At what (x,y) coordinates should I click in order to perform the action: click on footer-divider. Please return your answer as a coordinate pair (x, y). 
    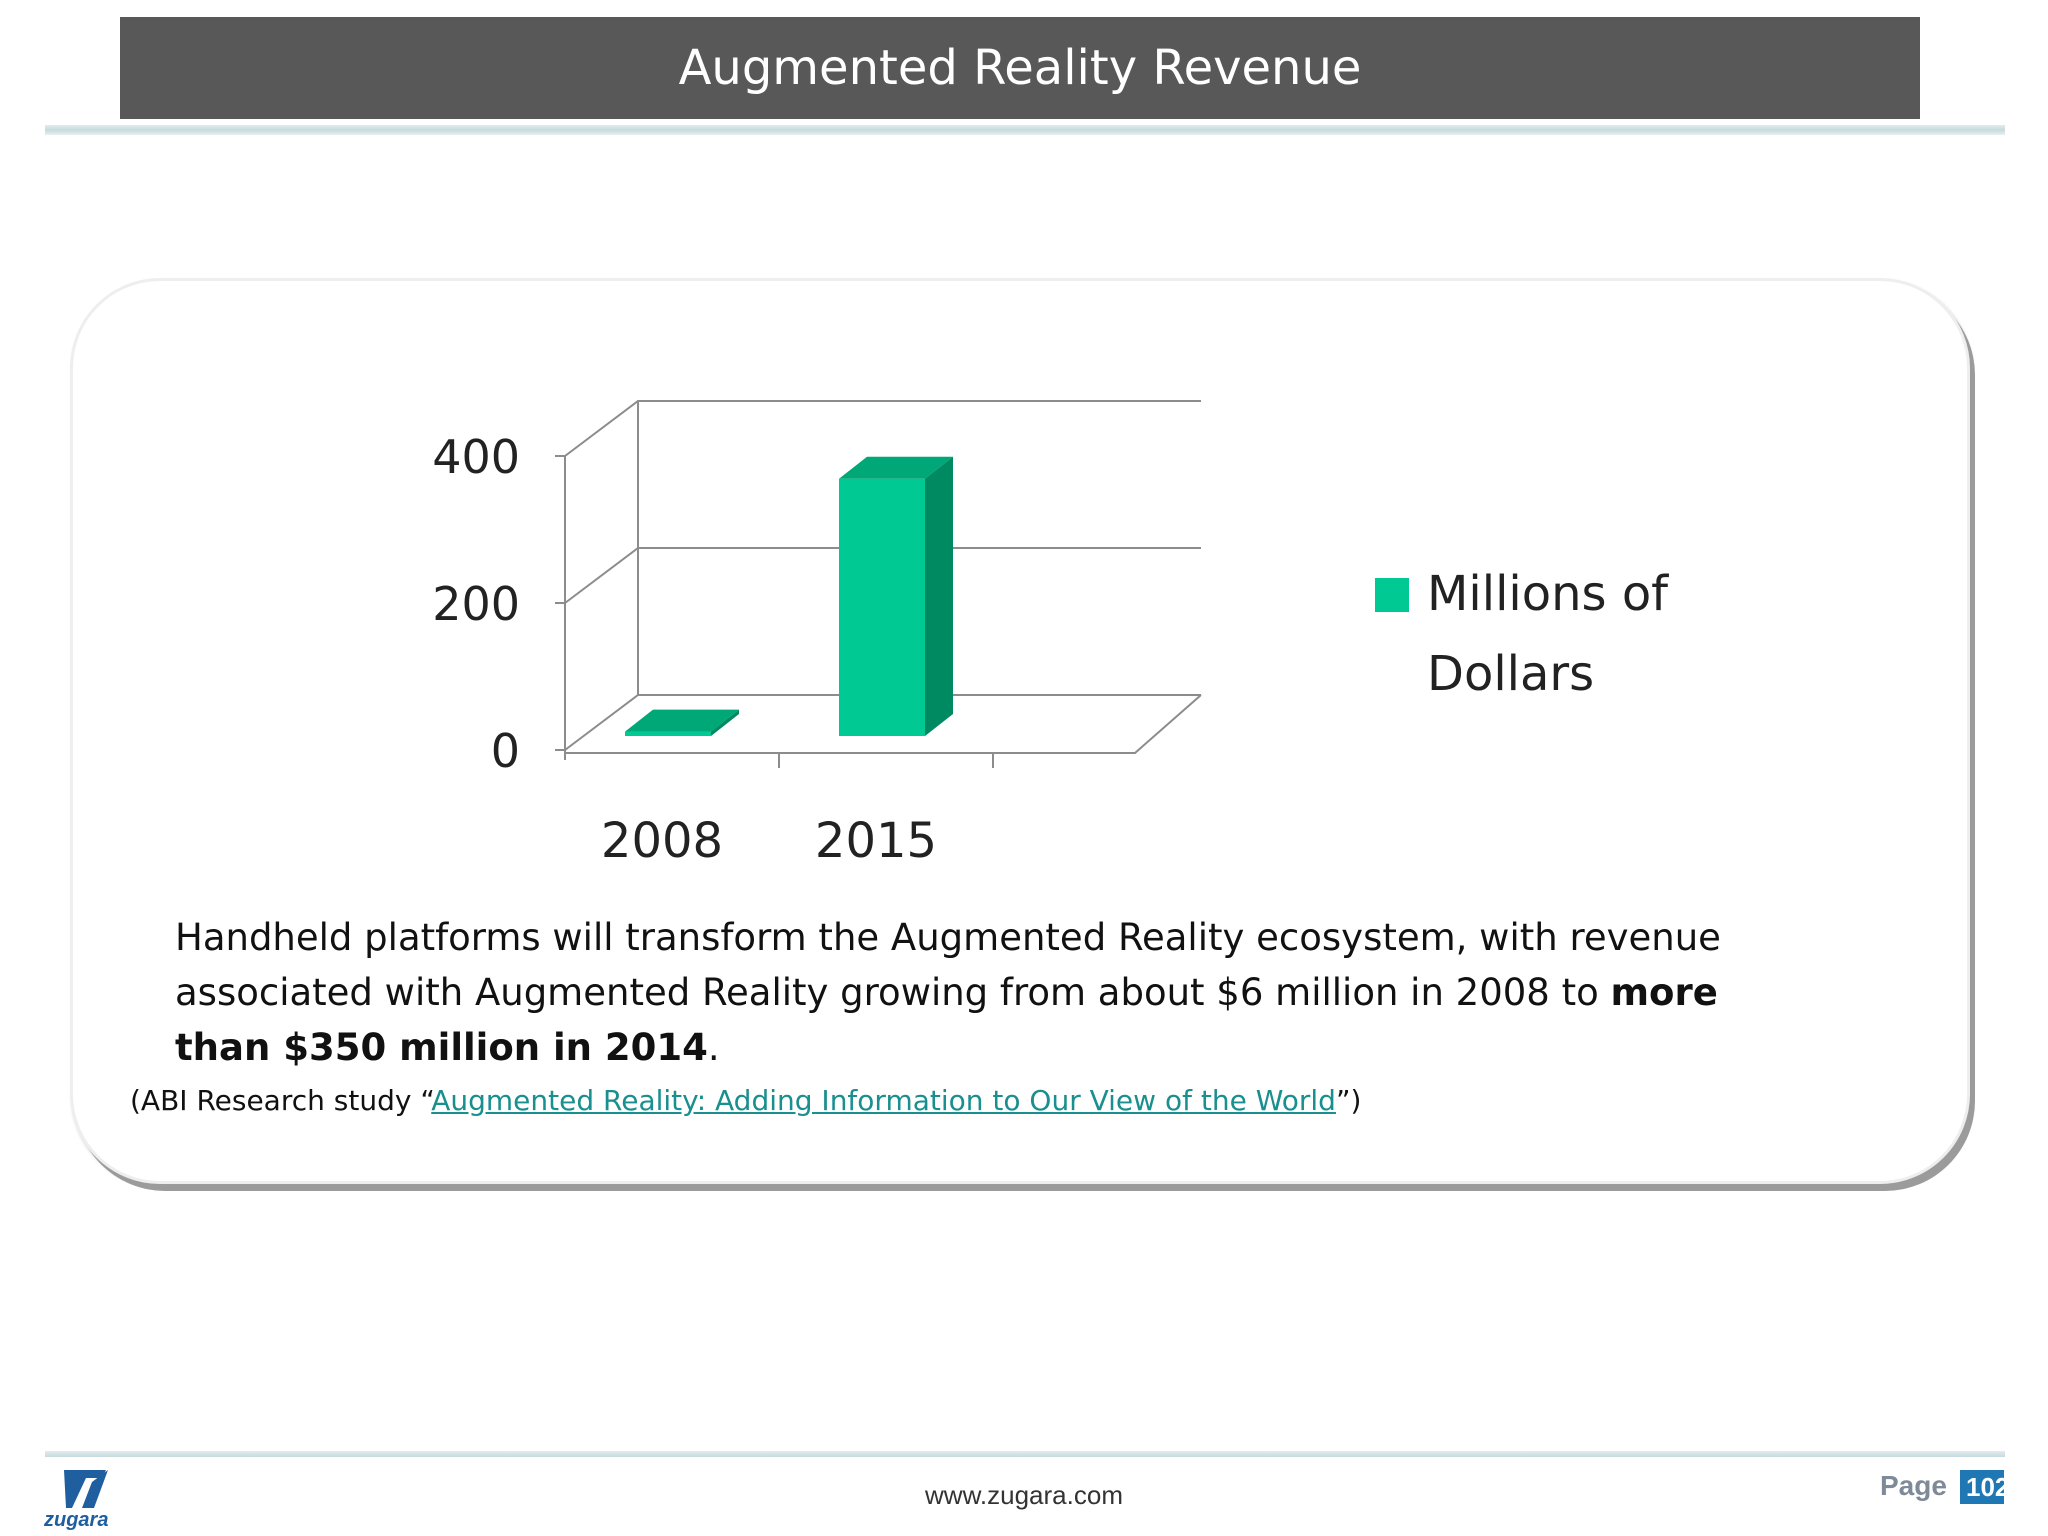
    Looking at the image, I should click on (1025, 1454).